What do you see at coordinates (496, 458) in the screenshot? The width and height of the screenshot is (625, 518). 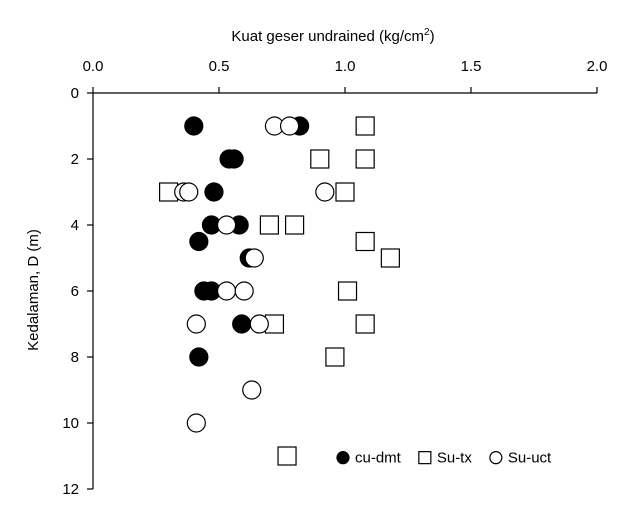 I see `legend-marker-su-uct` at bounding box center [496, 458].